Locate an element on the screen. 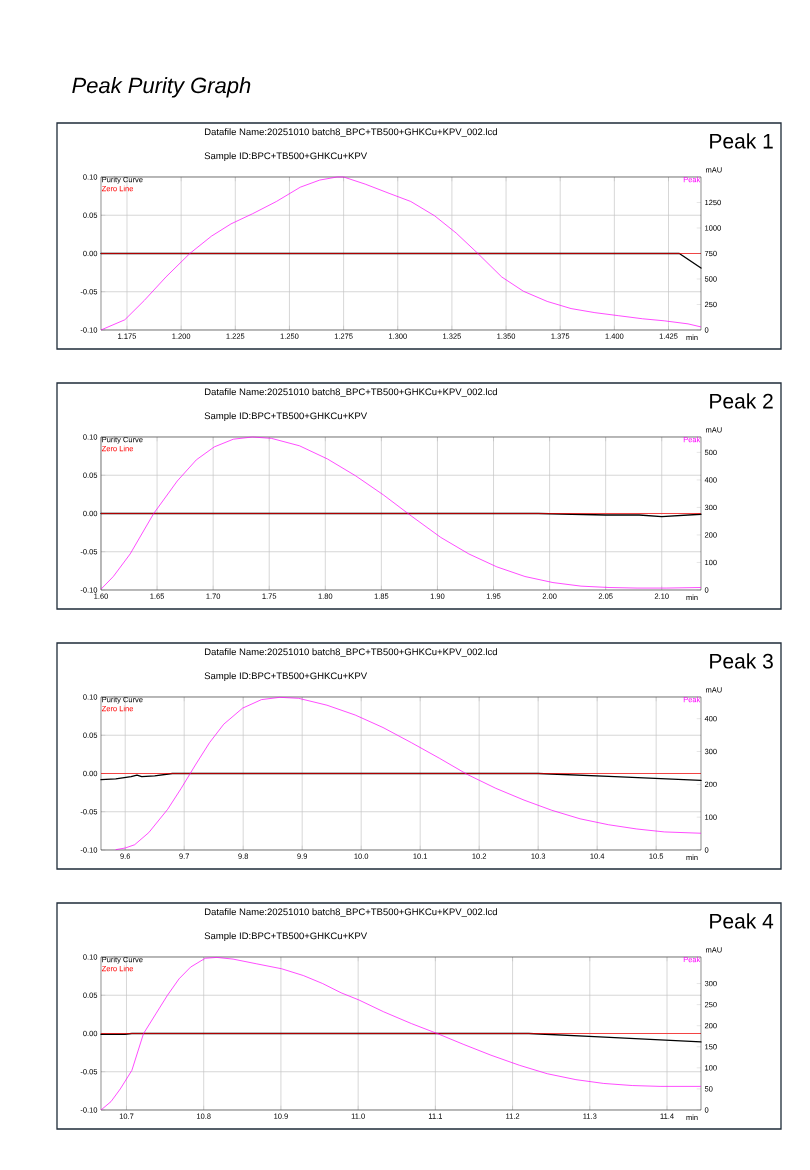 The image size is (810, 1170). text: Peak Purity Graph is located at coordinates (161, 87).